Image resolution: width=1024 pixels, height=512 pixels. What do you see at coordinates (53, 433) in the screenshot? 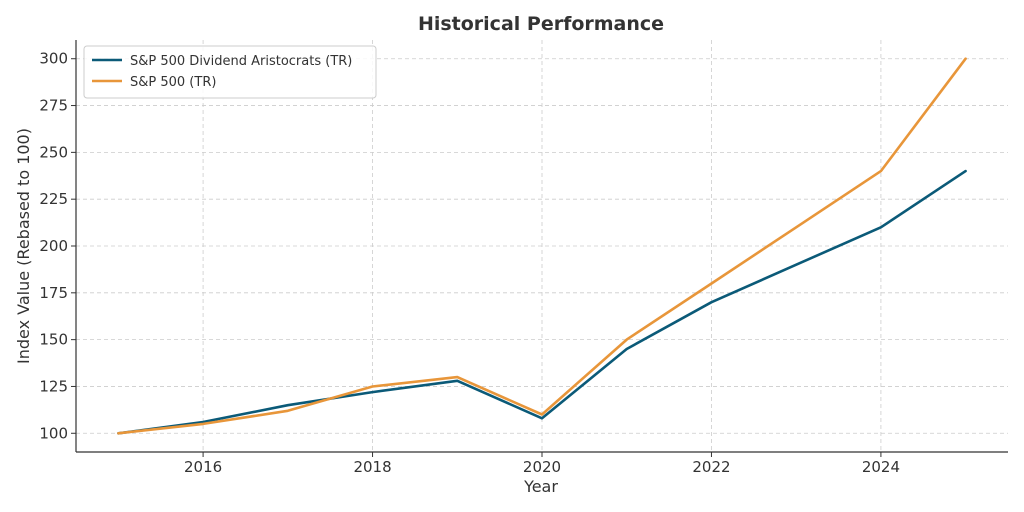
I see `y-tick-label: 100` at bounding box center [53, 433].